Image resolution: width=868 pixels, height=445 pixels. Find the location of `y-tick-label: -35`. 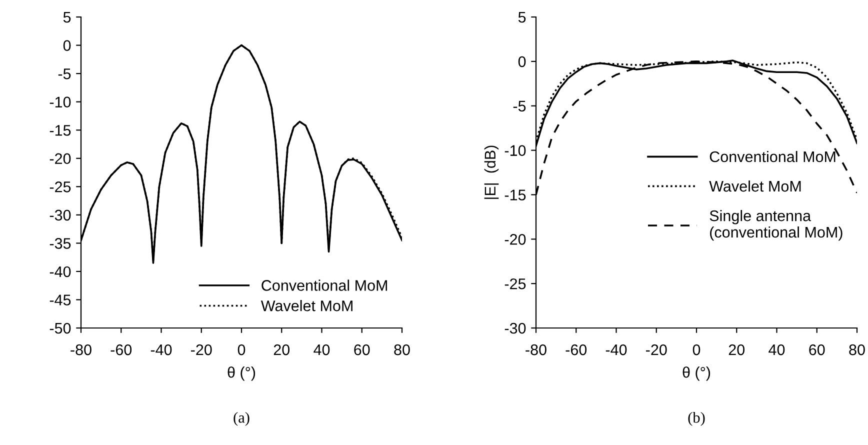

y-tick-label: -35 is located at coordinates (60, 243).